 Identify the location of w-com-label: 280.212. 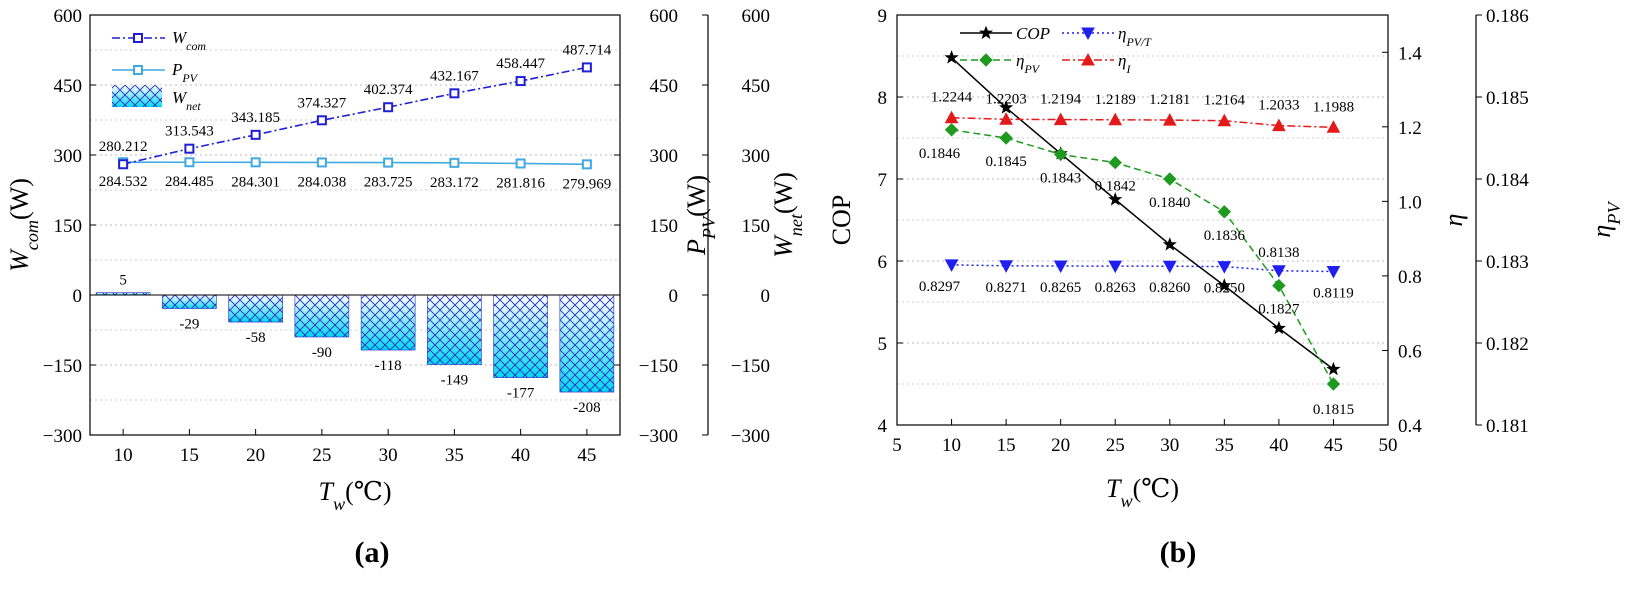
(123, 147).